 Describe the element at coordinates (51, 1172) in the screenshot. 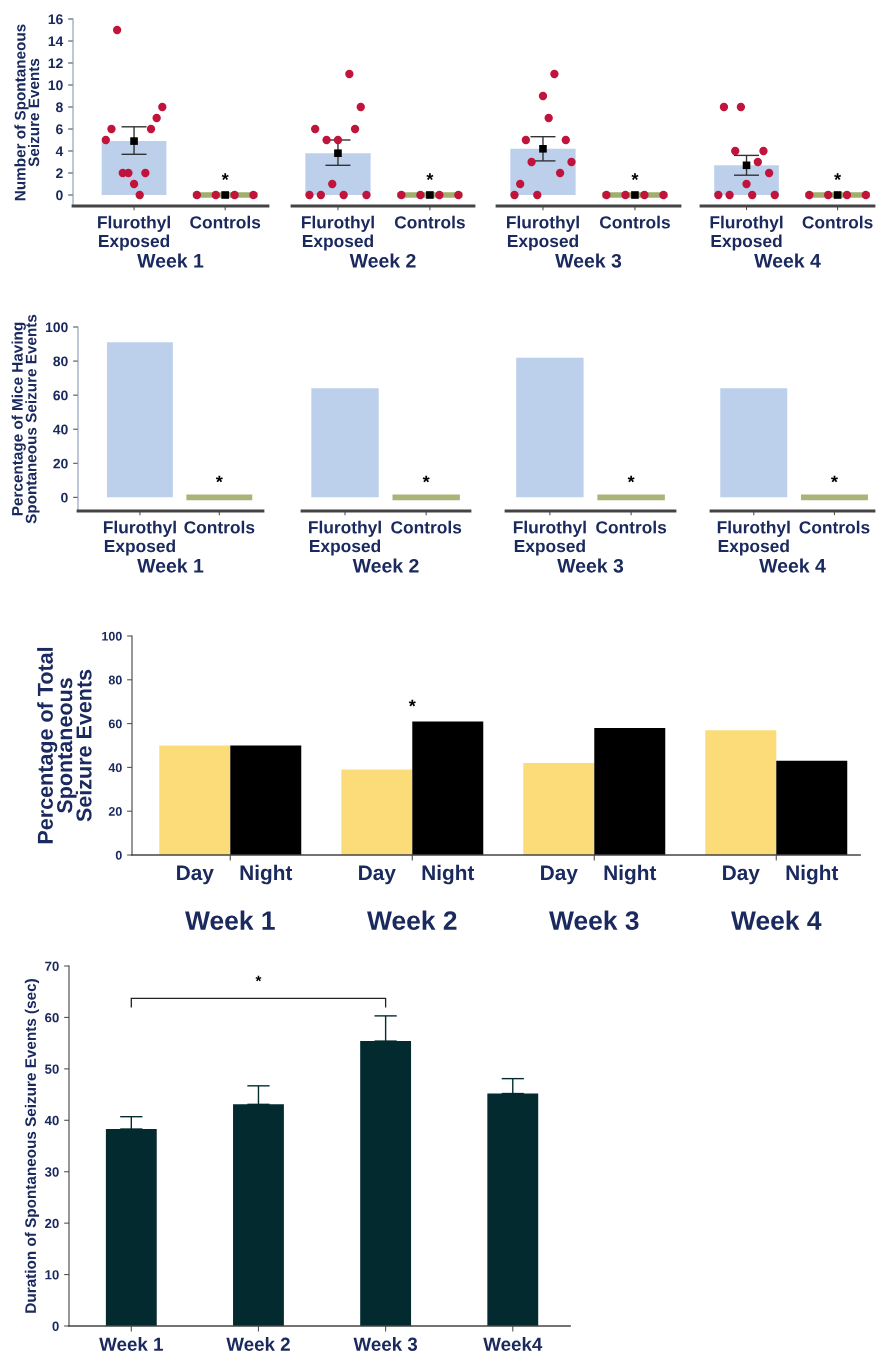

I see `y-tick-label: 30` at that location.